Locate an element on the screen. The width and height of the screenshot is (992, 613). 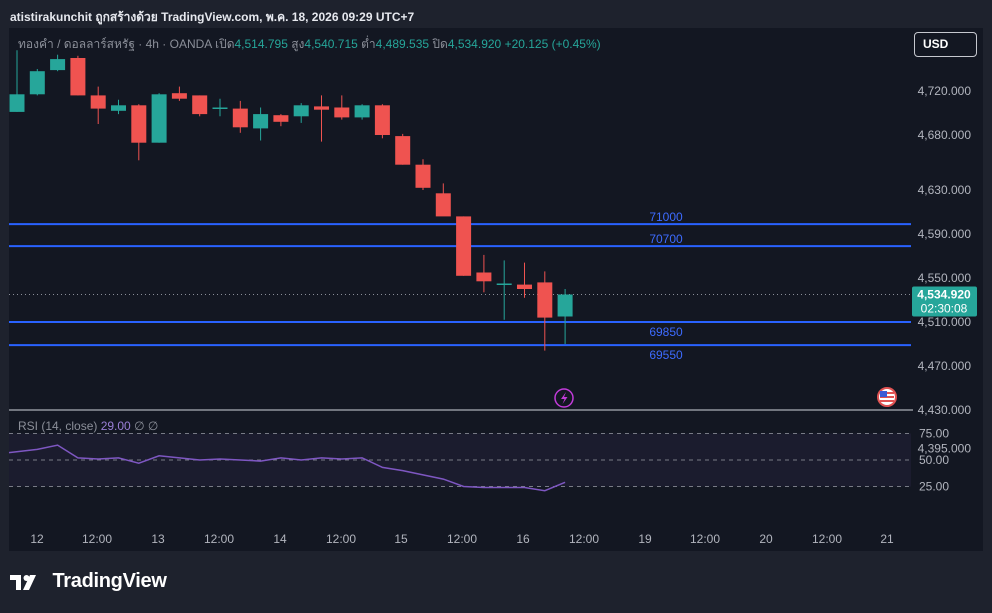
rsi-legend: RSI (14, close) 29.00 ∅ ∅ is located at coordinates (88, 426).